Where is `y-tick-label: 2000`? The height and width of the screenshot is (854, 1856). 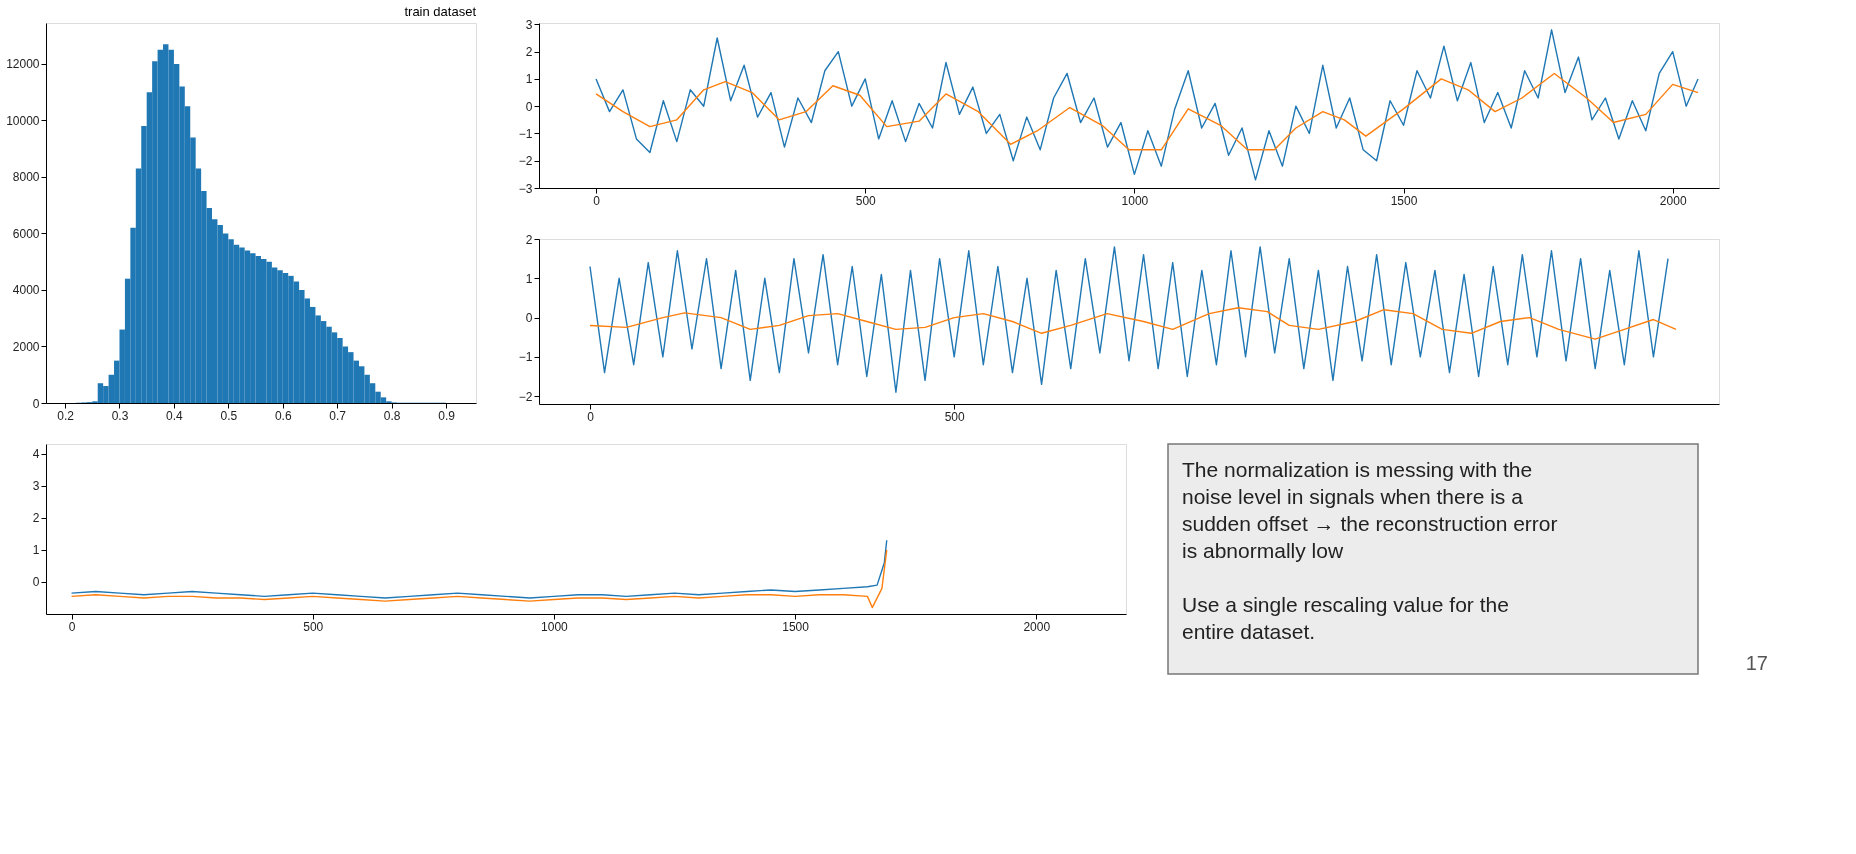
y-tick-label: 2000 is located at coordinates (26, 346).